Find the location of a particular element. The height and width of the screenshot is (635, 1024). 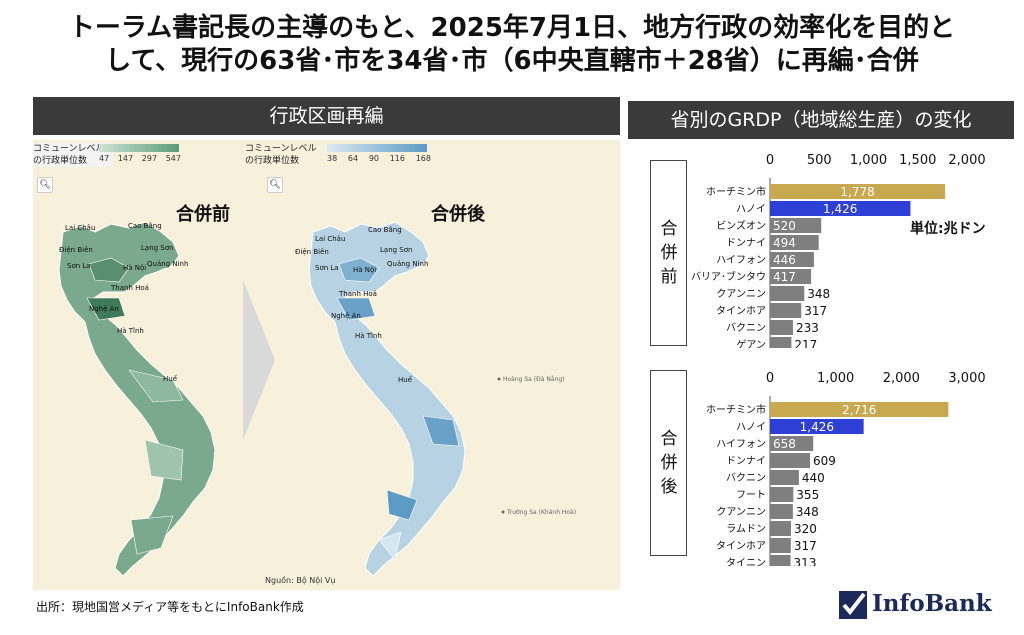

bar-value-label: 355 is located at coordinates (807, 495).